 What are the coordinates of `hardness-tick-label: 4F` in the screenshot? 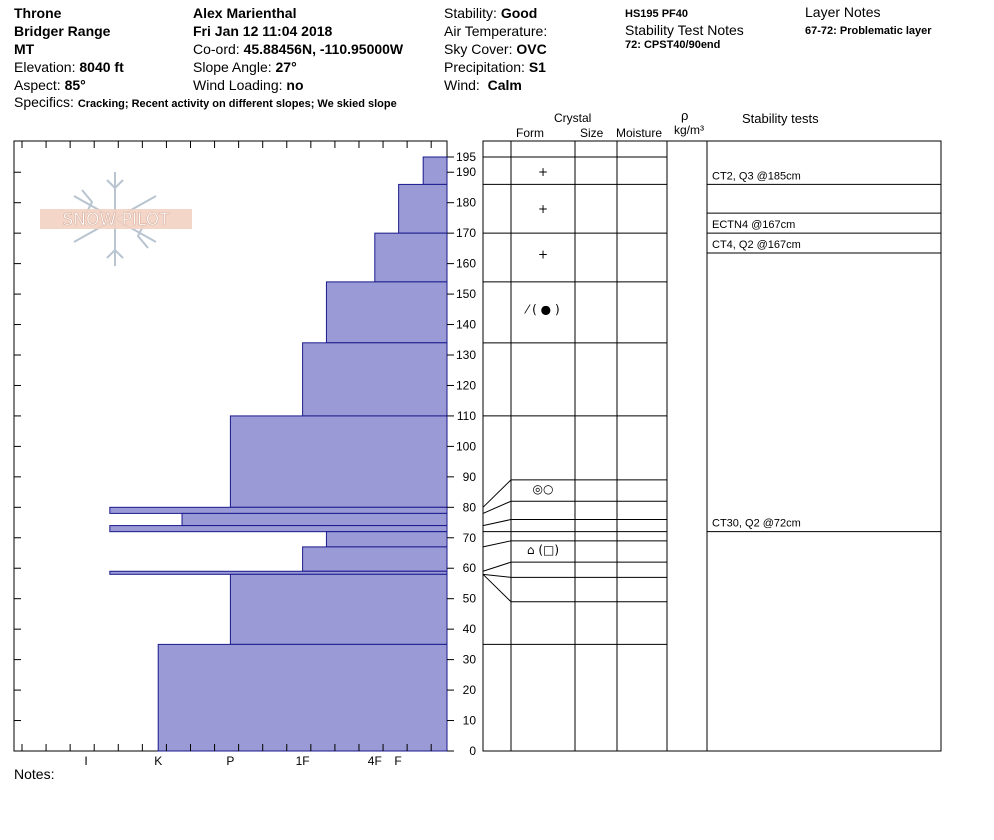 It's located at (375, 761).